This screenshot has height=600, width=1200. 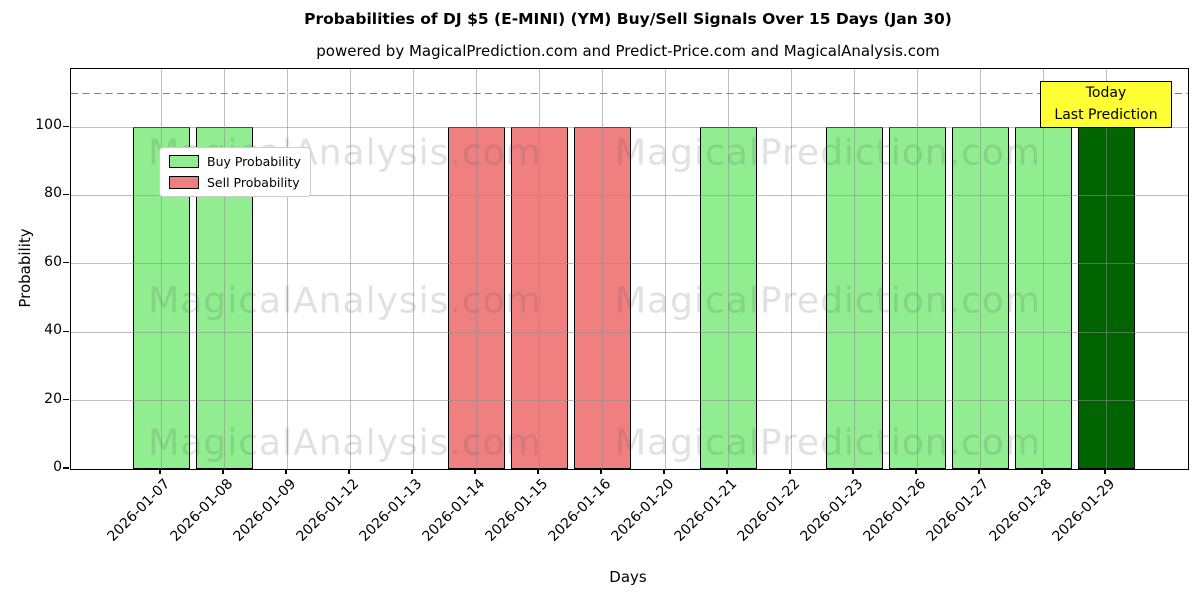 I want to click on sell-swatch-icon, so click(x=184, y=182).